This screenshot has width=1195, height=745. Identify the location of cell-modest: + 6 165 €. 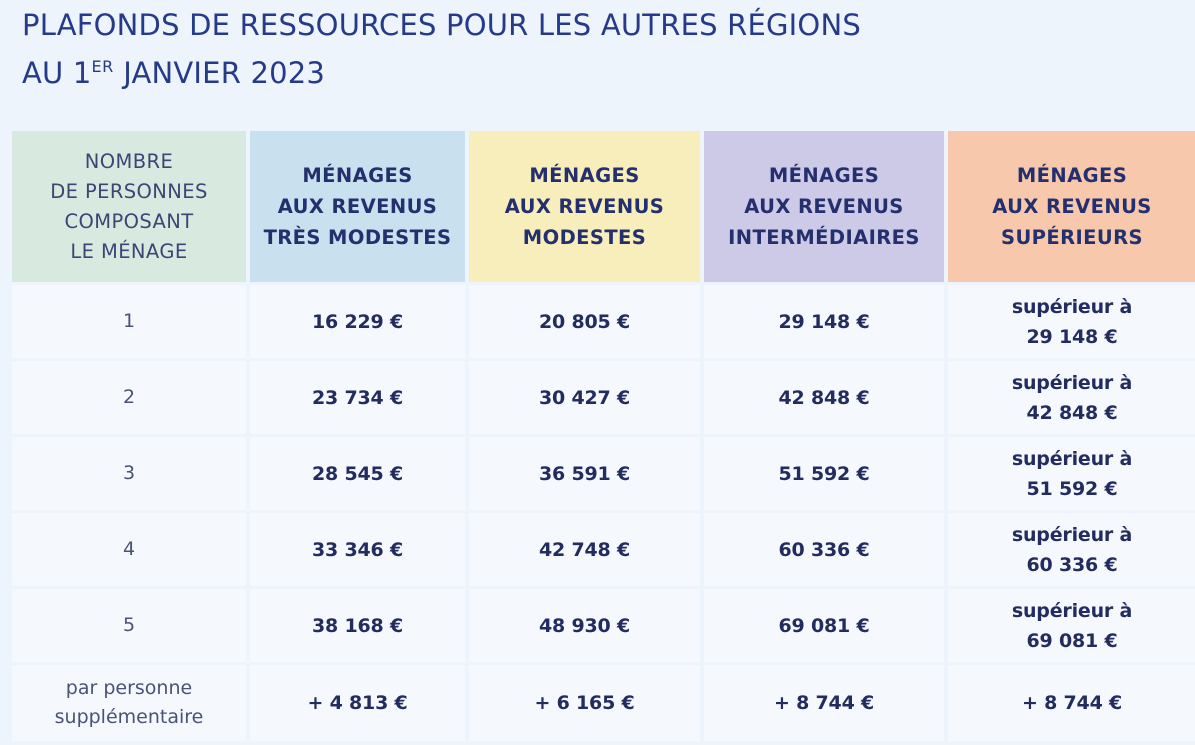
(584, 703).